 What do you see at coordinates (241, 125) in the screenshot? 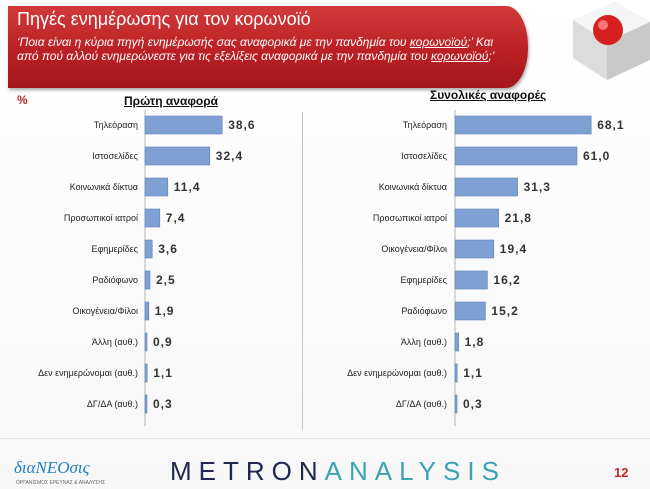
I see `value-label: 38,6` at bounding box center [241, 125].